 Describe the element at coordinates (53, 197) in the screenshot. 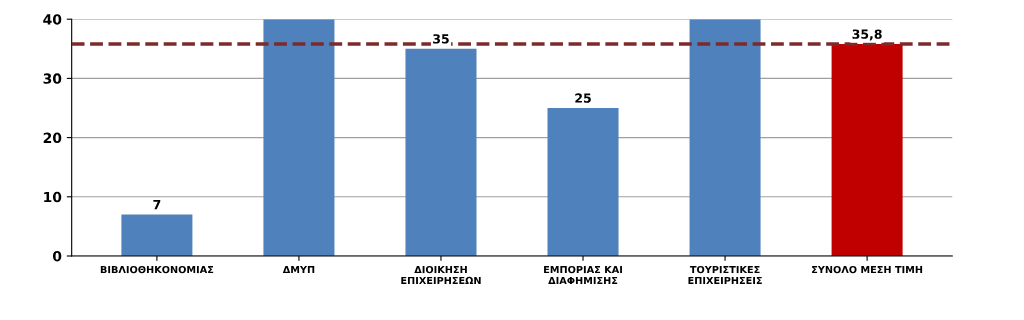

I see `y-tick-label: 10` at that location.